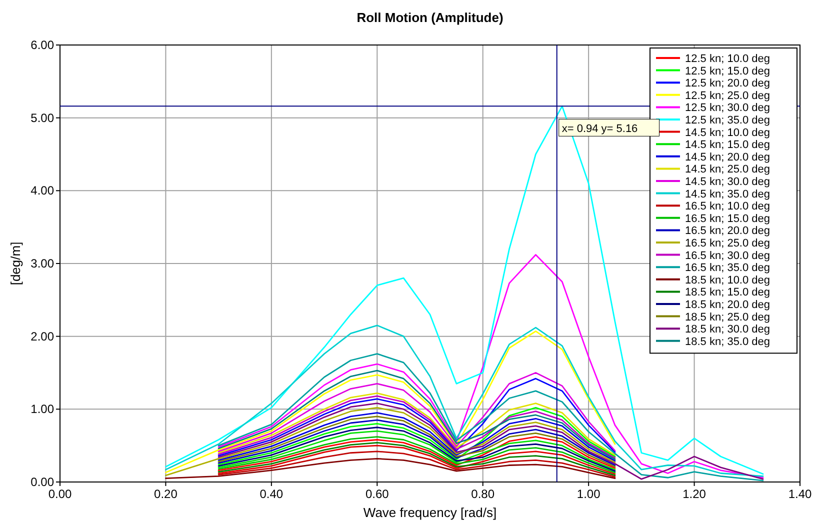 This screenshot has width=818, height=527. I want to click on legend-label: 16.5 kn; 15.0 deg, so click(727, 218).